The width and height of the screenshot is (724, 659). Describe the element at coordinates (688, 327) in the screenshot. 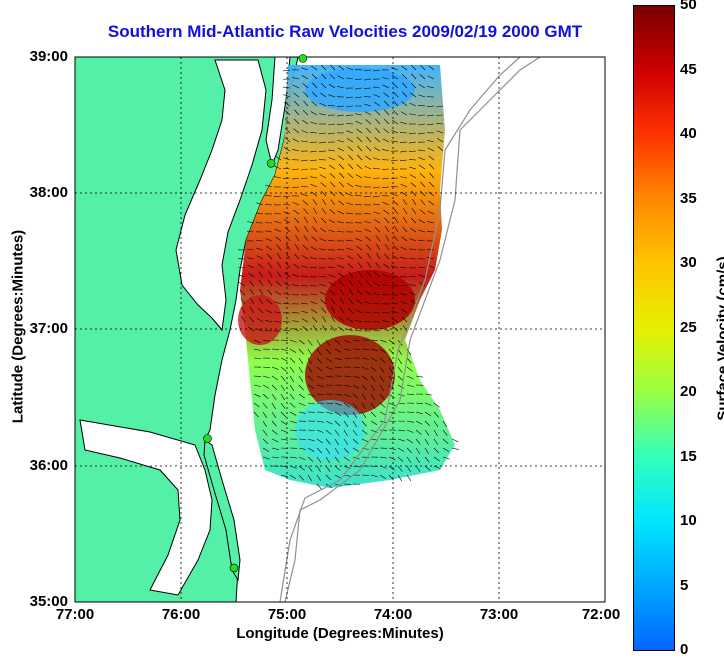

I see `colorbar-tick: 25` at that location.